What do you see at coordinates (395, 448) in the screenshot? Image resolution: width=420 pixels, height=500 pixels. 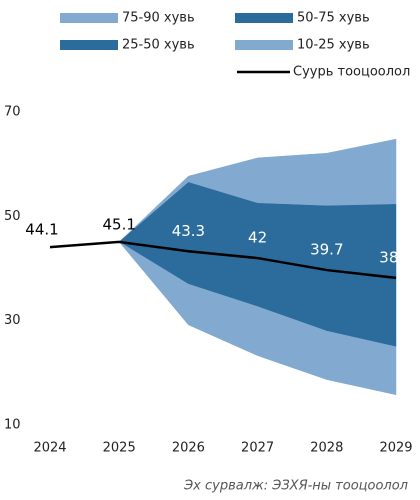 I see `x-tick-label: 2029` at bounding box center [395, 448].